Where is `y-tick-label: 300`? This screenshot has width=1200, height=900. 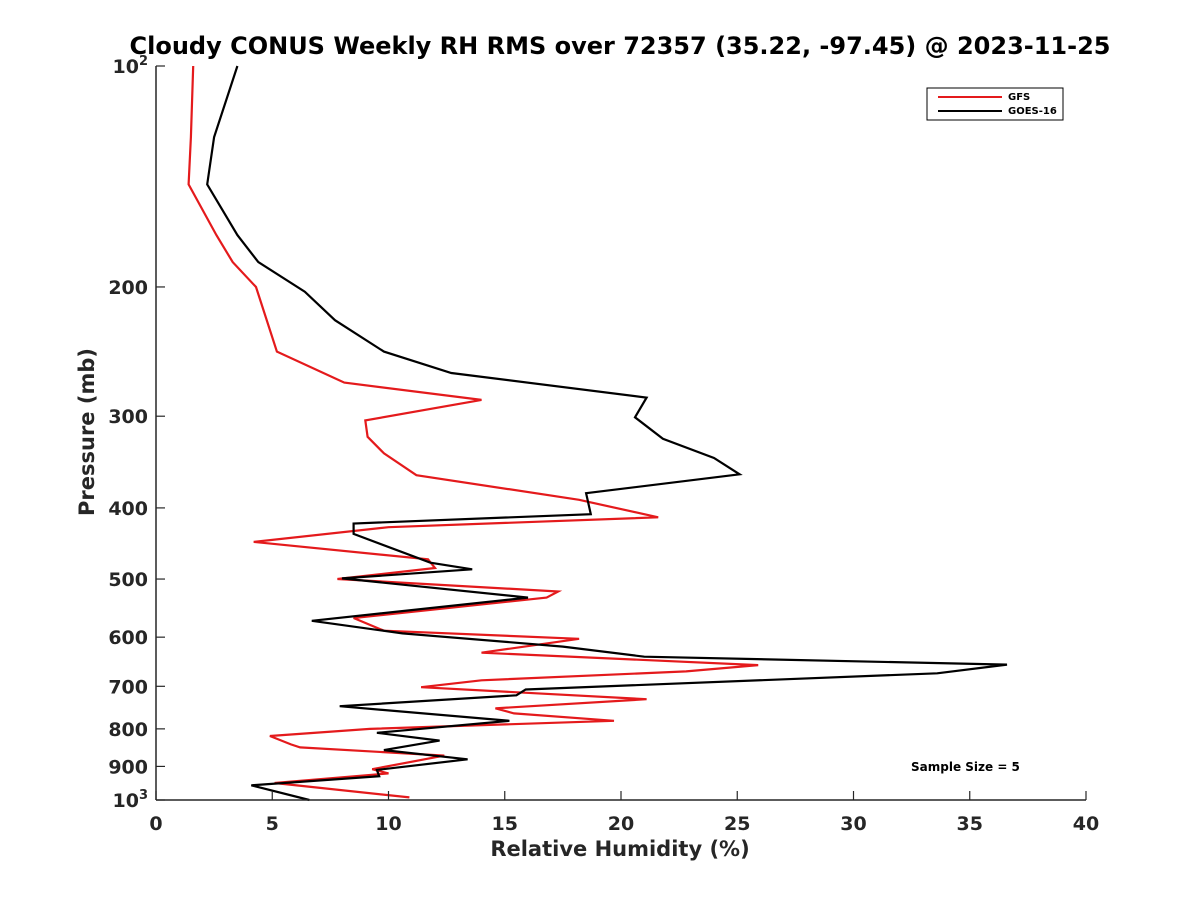
y-tick-label: 300 is located at coordinates (128, 417).